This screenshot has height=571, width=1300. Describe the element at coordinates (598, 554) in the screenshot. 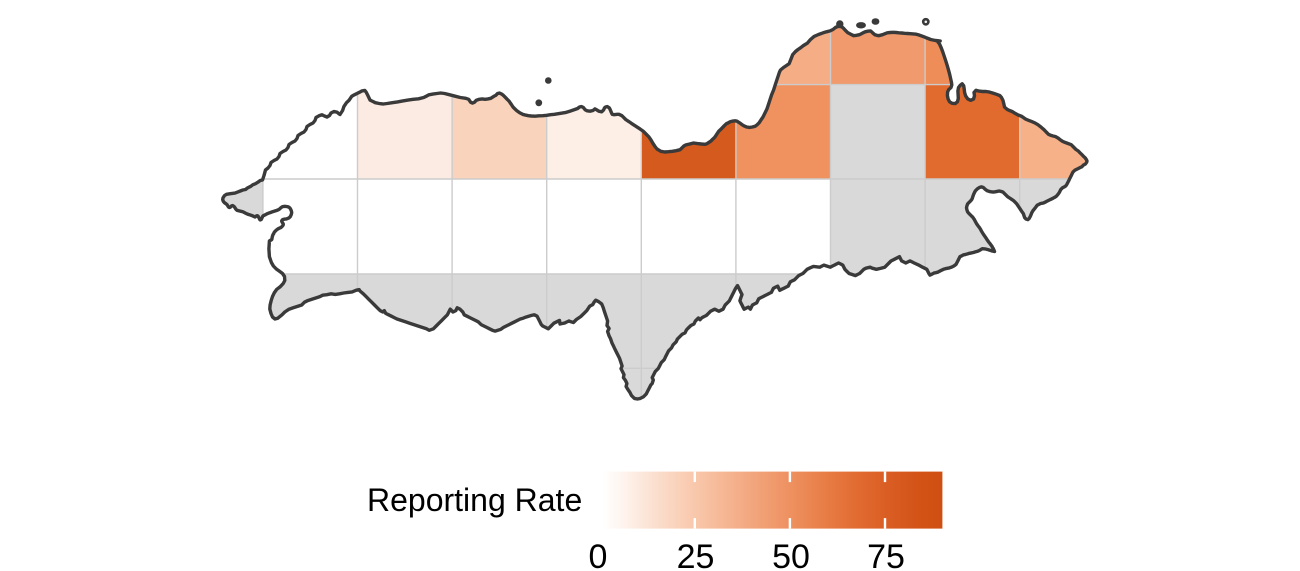

I see `svg-text: 0` at that location.